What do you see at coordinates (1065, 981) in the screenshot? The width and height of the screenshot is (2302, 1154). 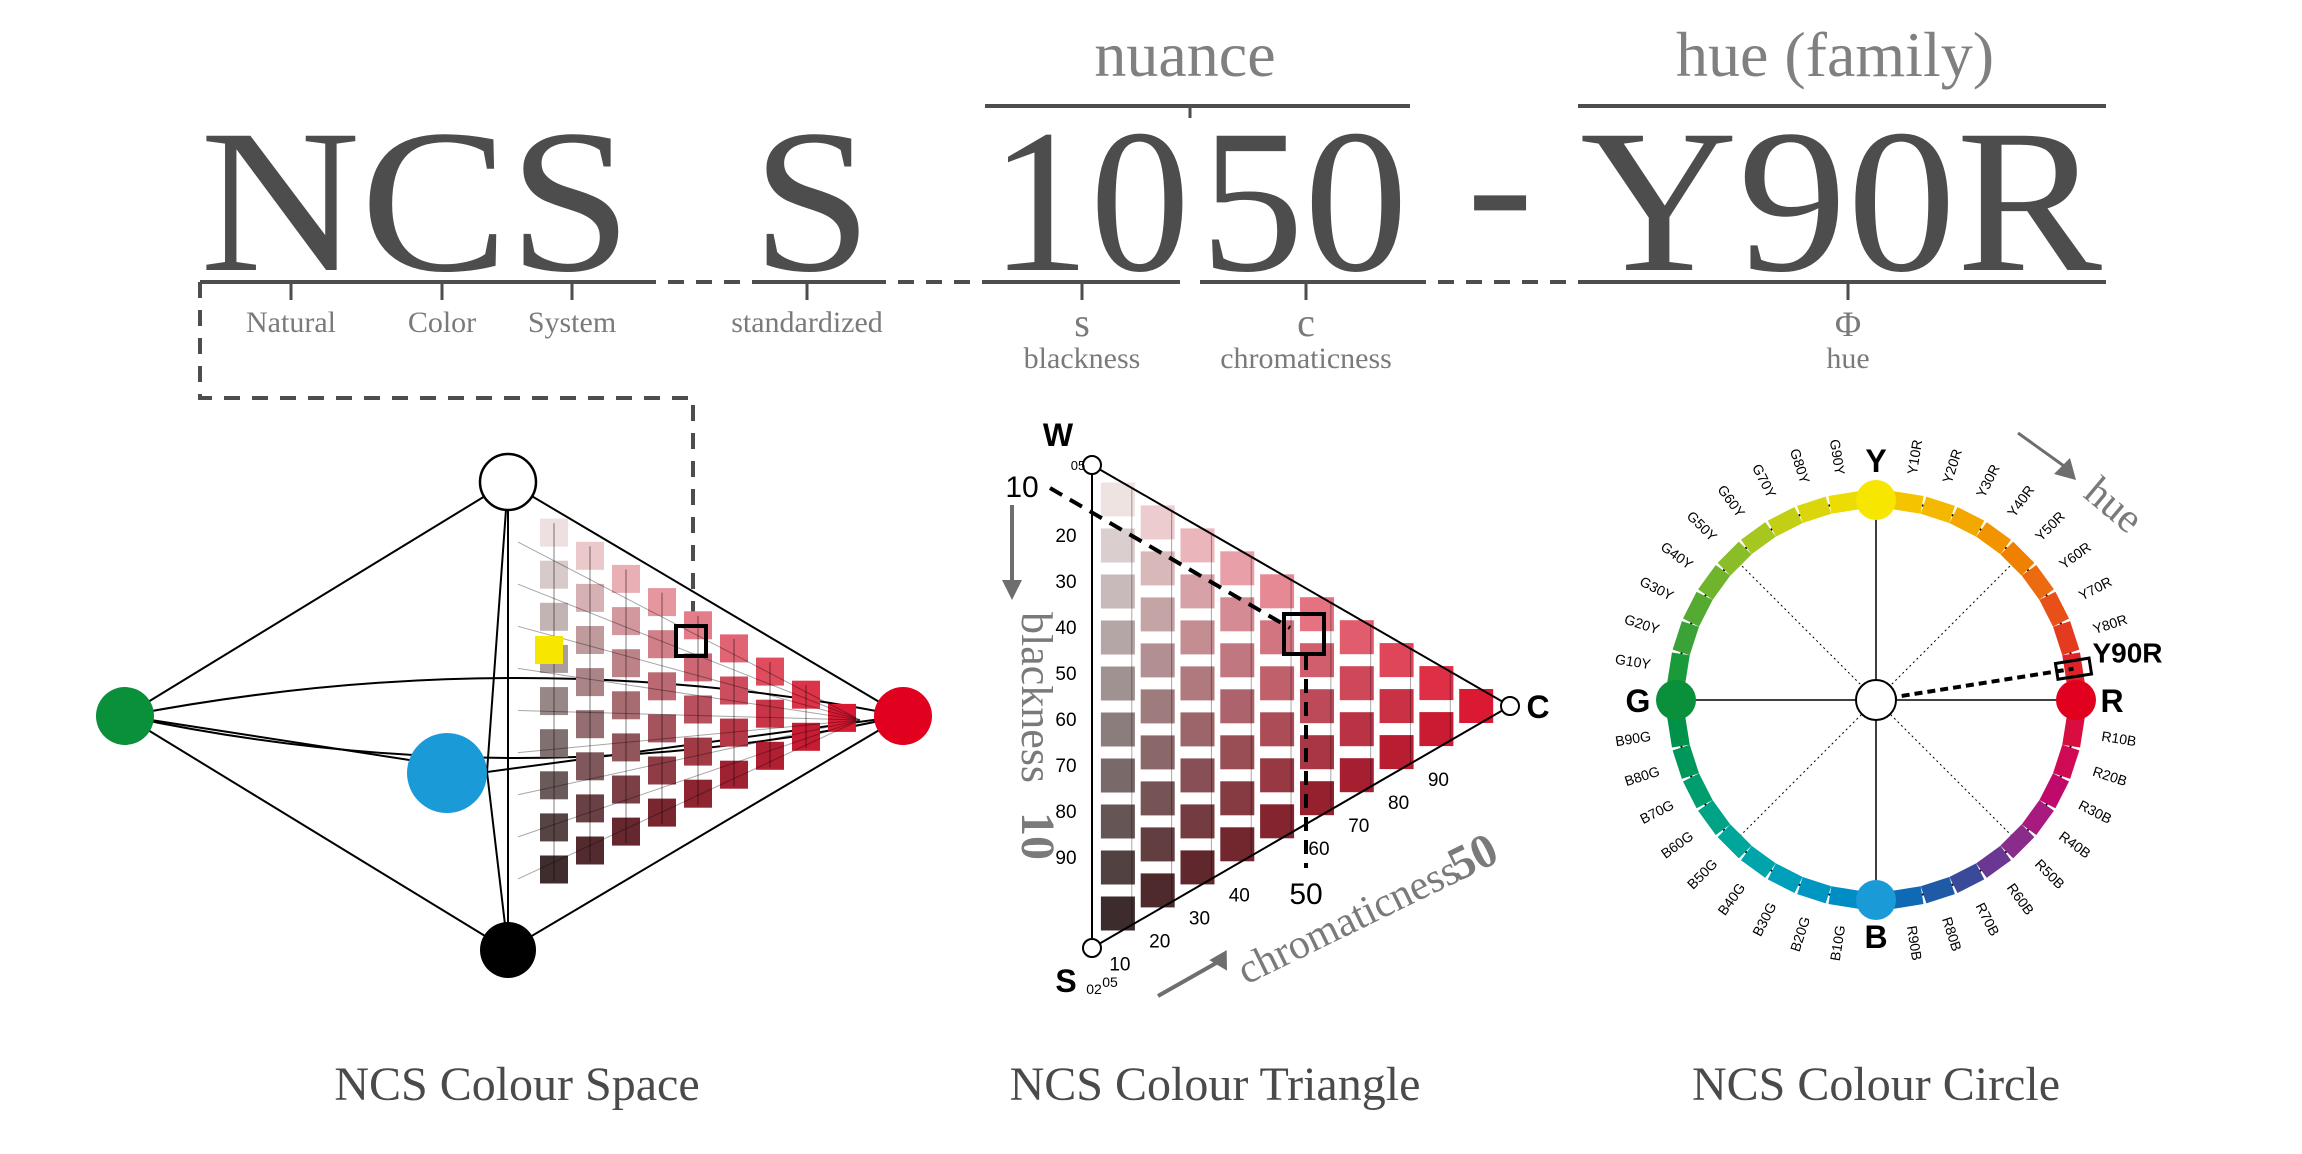 I see `triangle-s-label: S` at bounding box center [1065, 981].